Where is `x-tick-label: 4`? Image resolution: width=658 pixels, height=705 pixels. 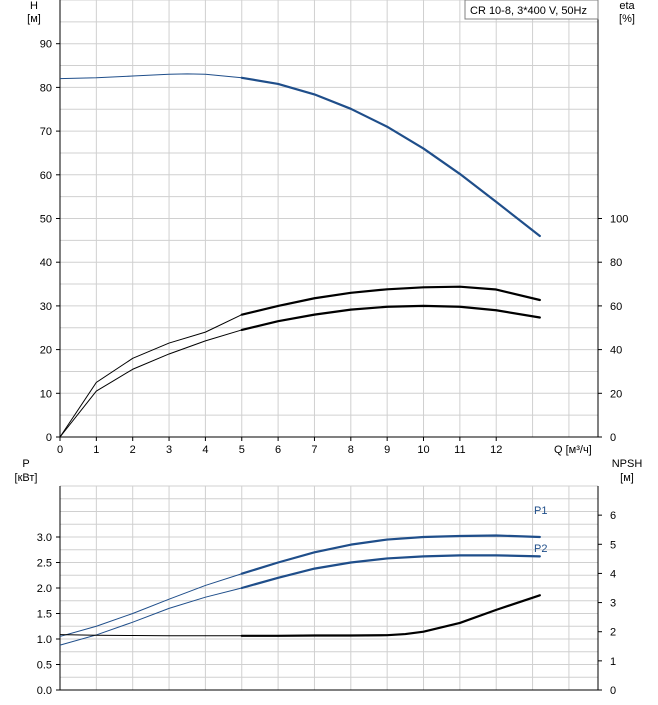 x-tick-label: 4 is located at coordinates (205, 450).